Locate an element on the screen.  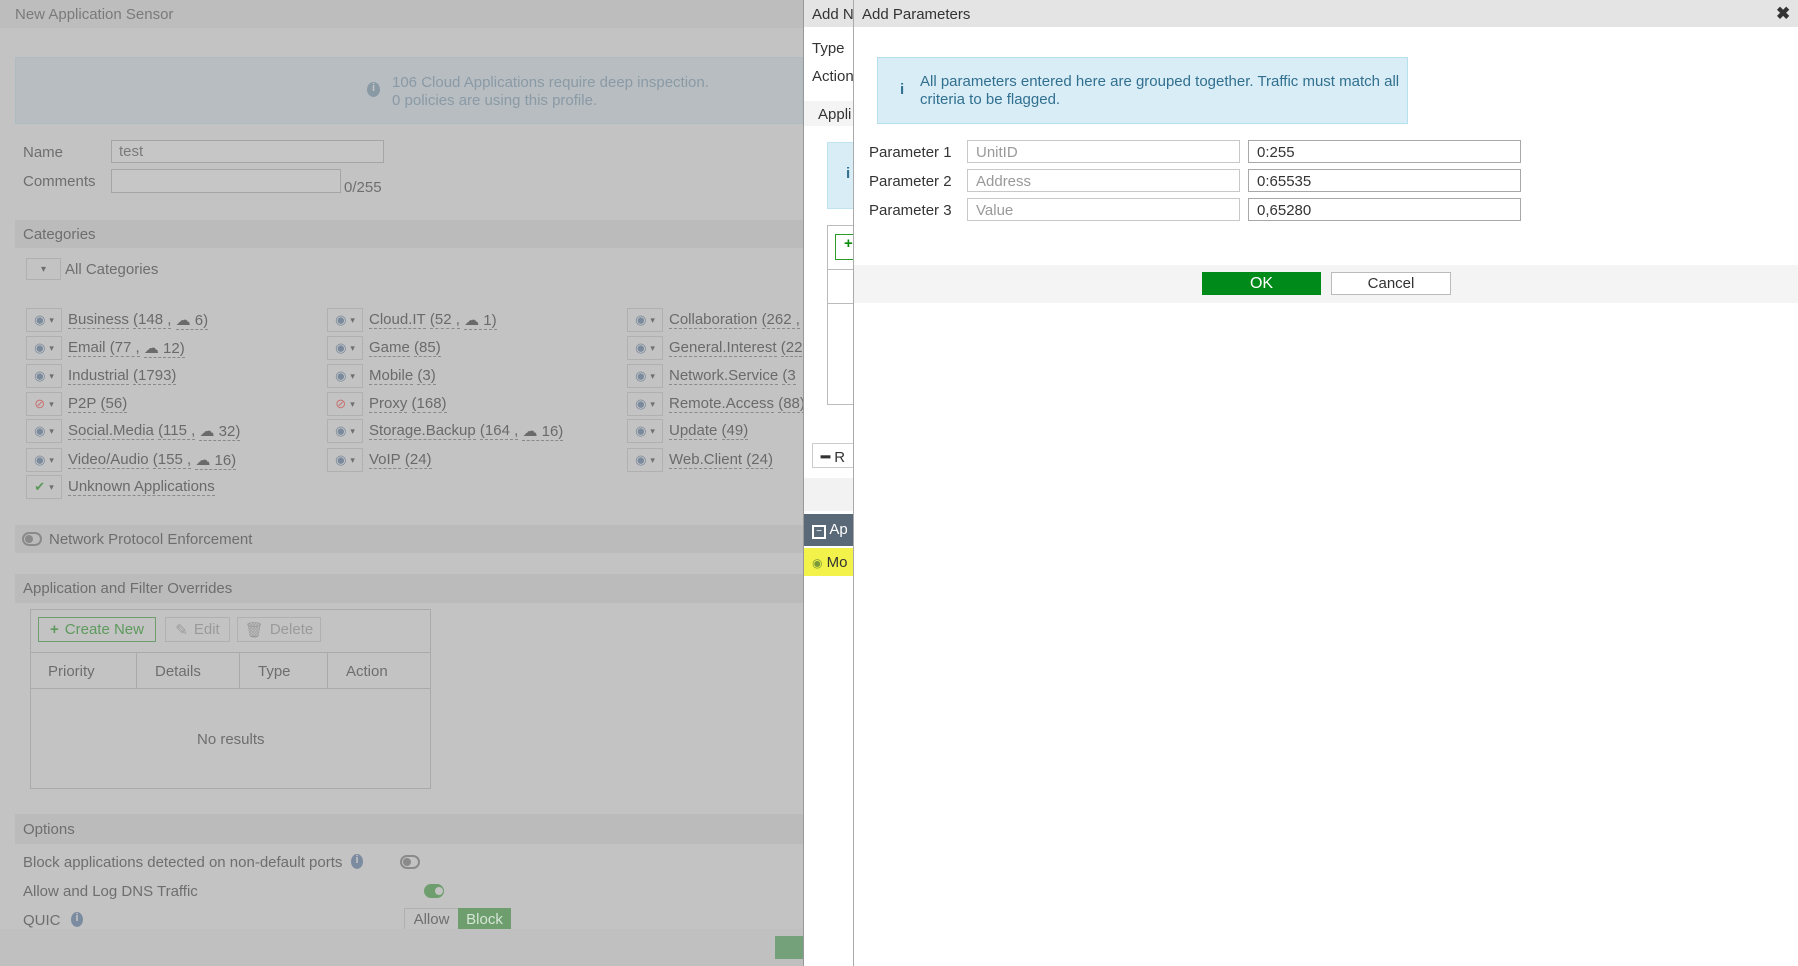
create-new-button: + Create New is located at coordinates (97, 629).